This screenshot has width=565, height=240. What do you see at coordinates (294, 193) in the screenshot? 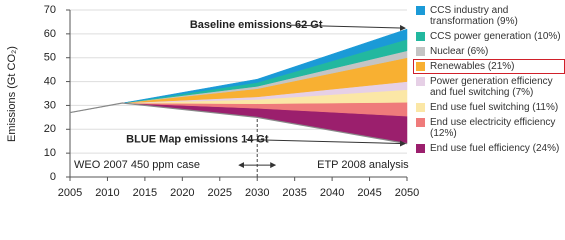
I see `x-tick-label: 2035` at bounding box center [294, 193].